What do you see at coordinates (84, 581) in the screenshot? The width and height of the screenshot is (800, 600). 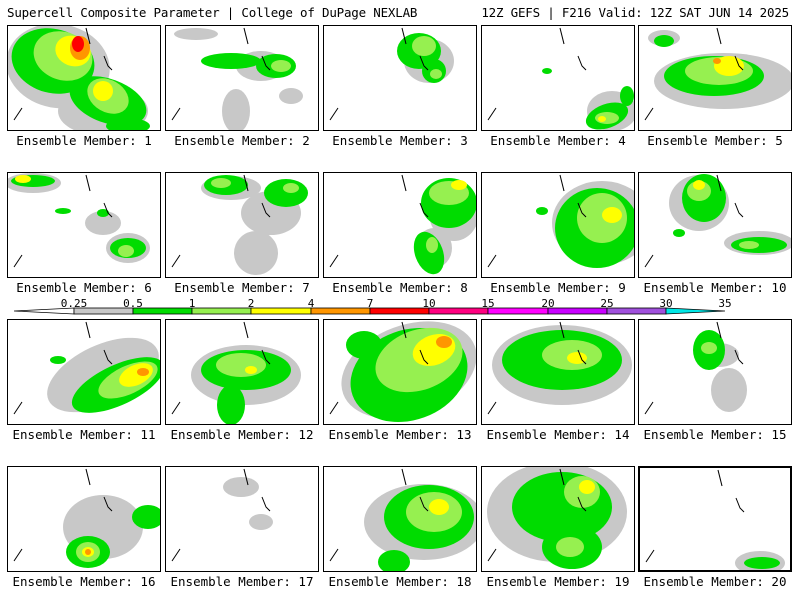 I see `member-label-16: Ensemble Member: 16` at bounding box center [84, 581].